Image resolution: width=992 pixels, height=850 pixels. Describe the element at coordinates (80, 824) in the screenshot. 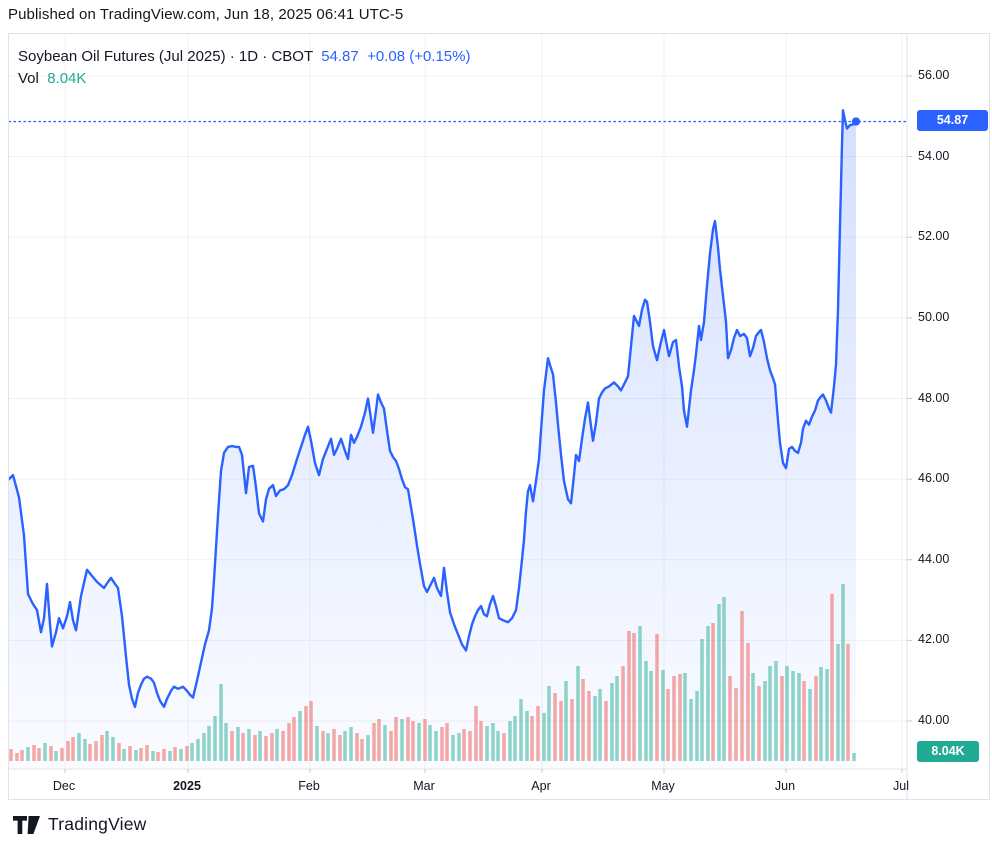

I see `tradingview-logo-link: TradingView` at that location.